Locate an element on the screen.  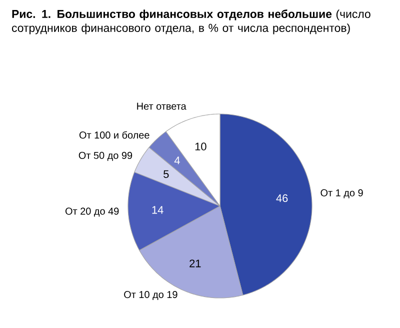
slice-label: Нет ответа is located at coordinates (161, 106).